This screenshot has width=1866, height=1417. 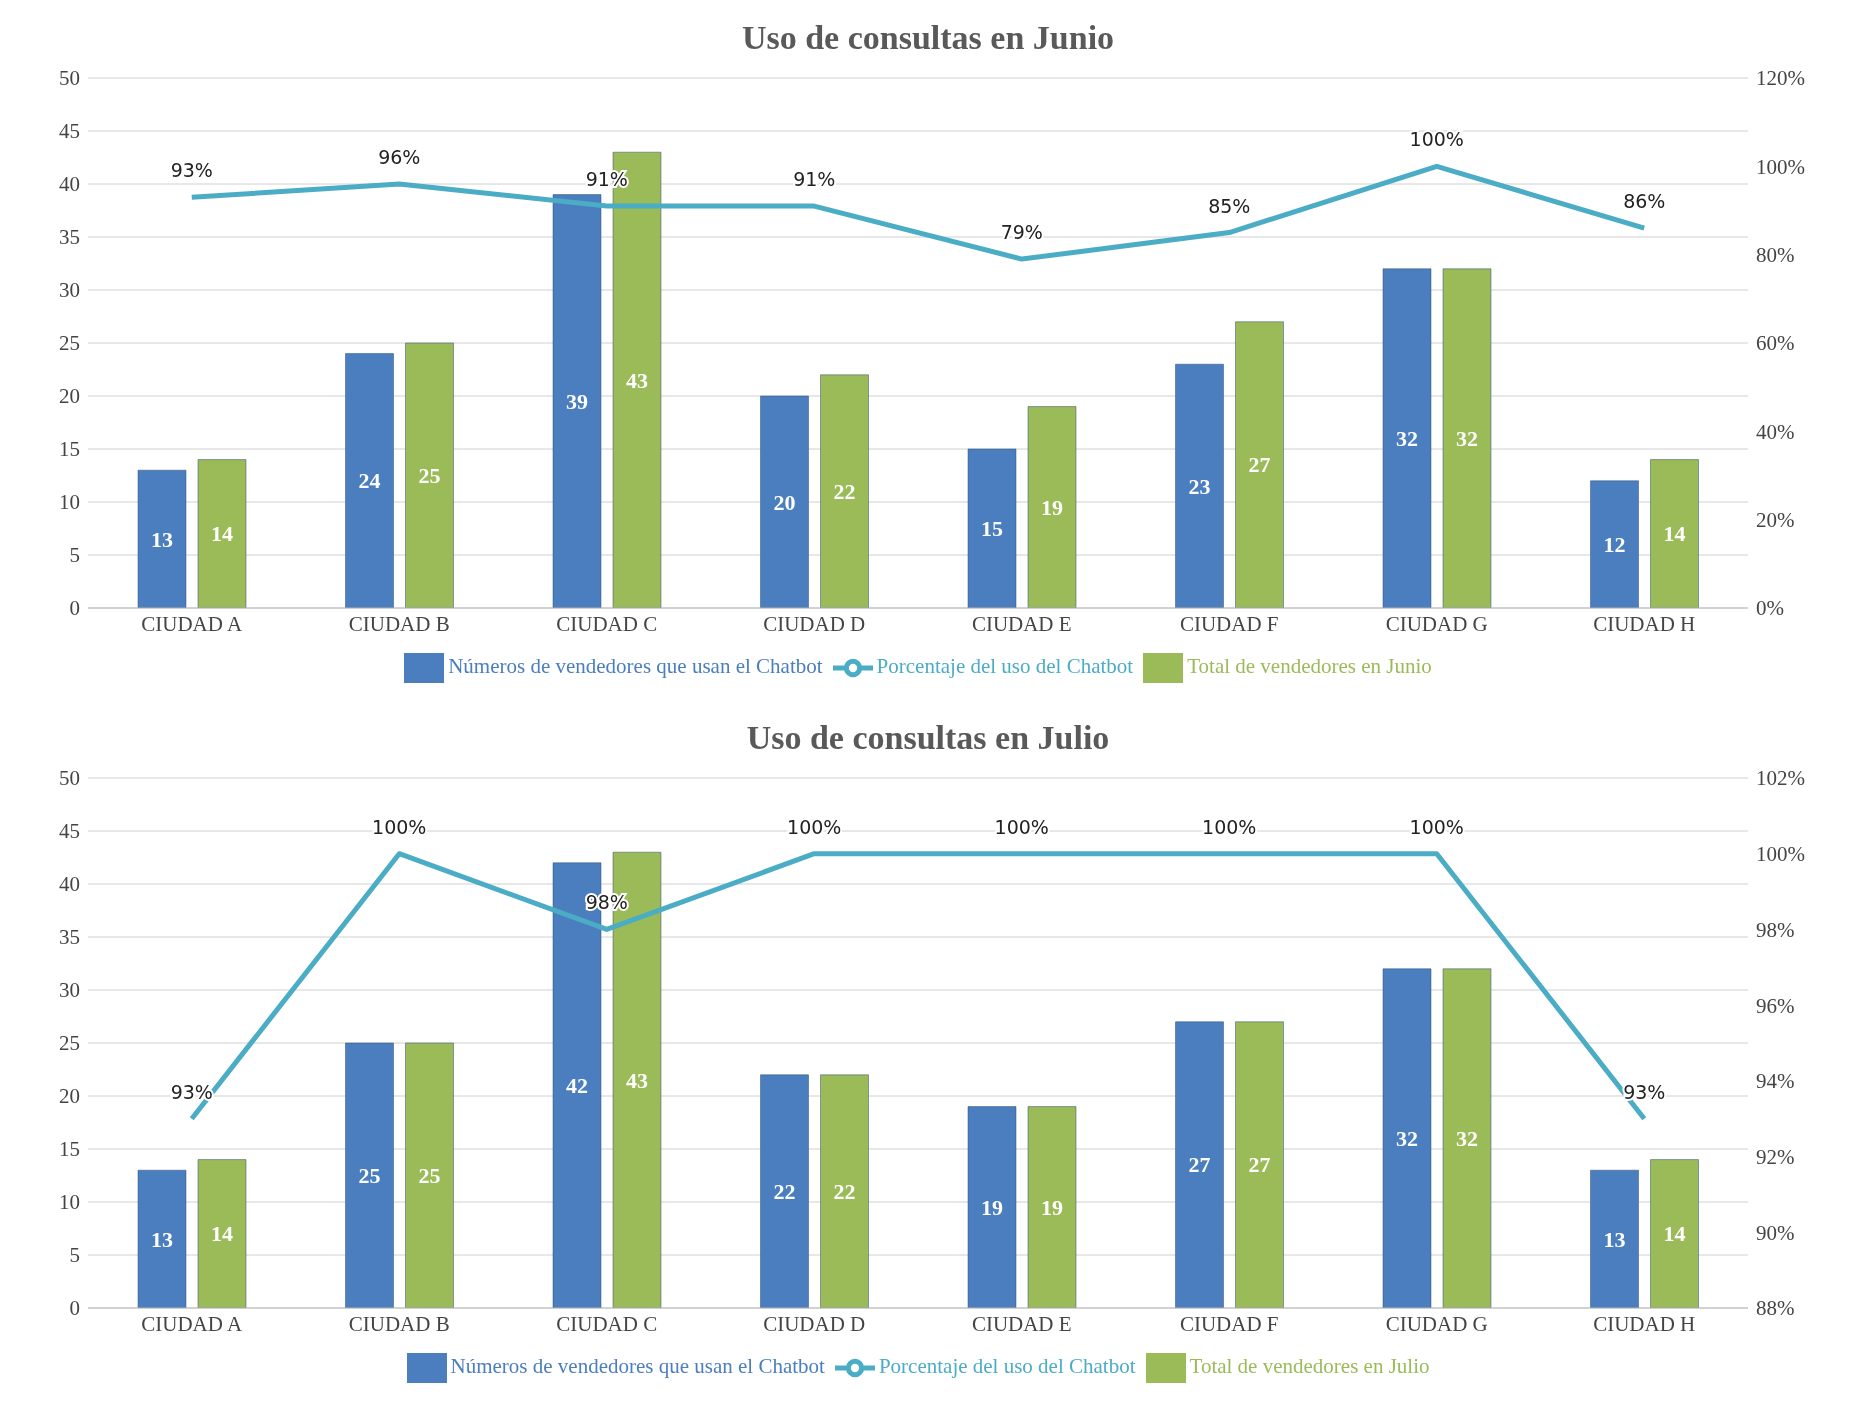 What do you see at coordinates (1775, 343) in the screenshot?
I see `y2-tick-label: 60%` at bounding box center [1775, 343].